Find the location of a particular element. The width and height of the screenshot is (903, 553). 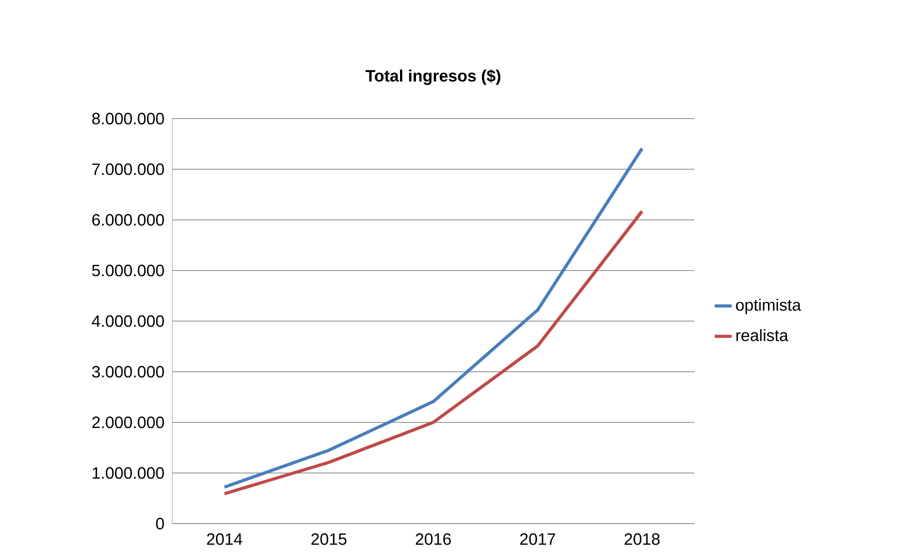

x-tick-label: 2016 is located at coordinates (433, 539).